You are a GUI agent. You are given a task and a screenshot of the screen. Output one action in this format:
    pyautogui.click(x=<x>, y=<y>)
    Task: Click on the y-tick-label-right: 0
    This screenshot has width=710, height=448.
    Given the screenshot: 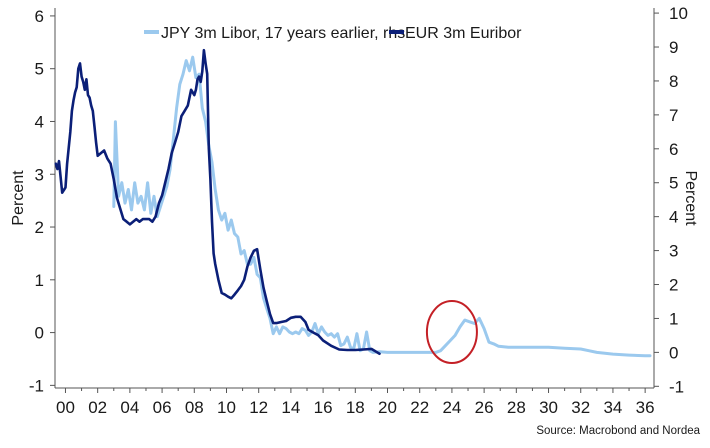 What is the action you would take?
    pyautogui.click(x=673, y=352)
    